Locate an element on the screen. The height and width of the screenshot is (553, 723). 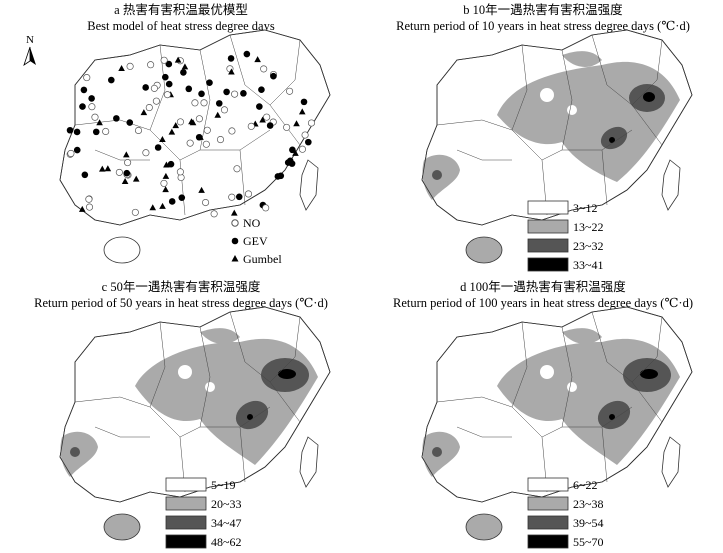
north-arrow-half is located at coordinates (27, 56).